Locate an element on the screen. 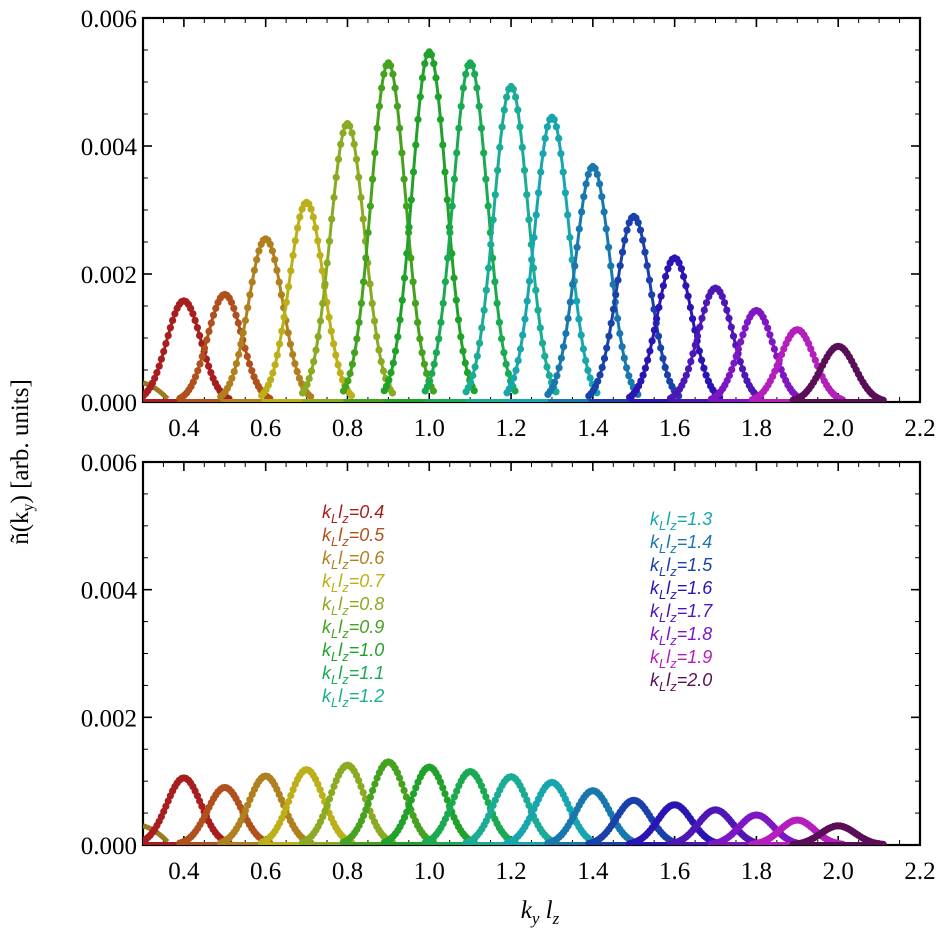  y-axis-title: ñ(ky) [arb. units] is located at coordinates (22, 462).